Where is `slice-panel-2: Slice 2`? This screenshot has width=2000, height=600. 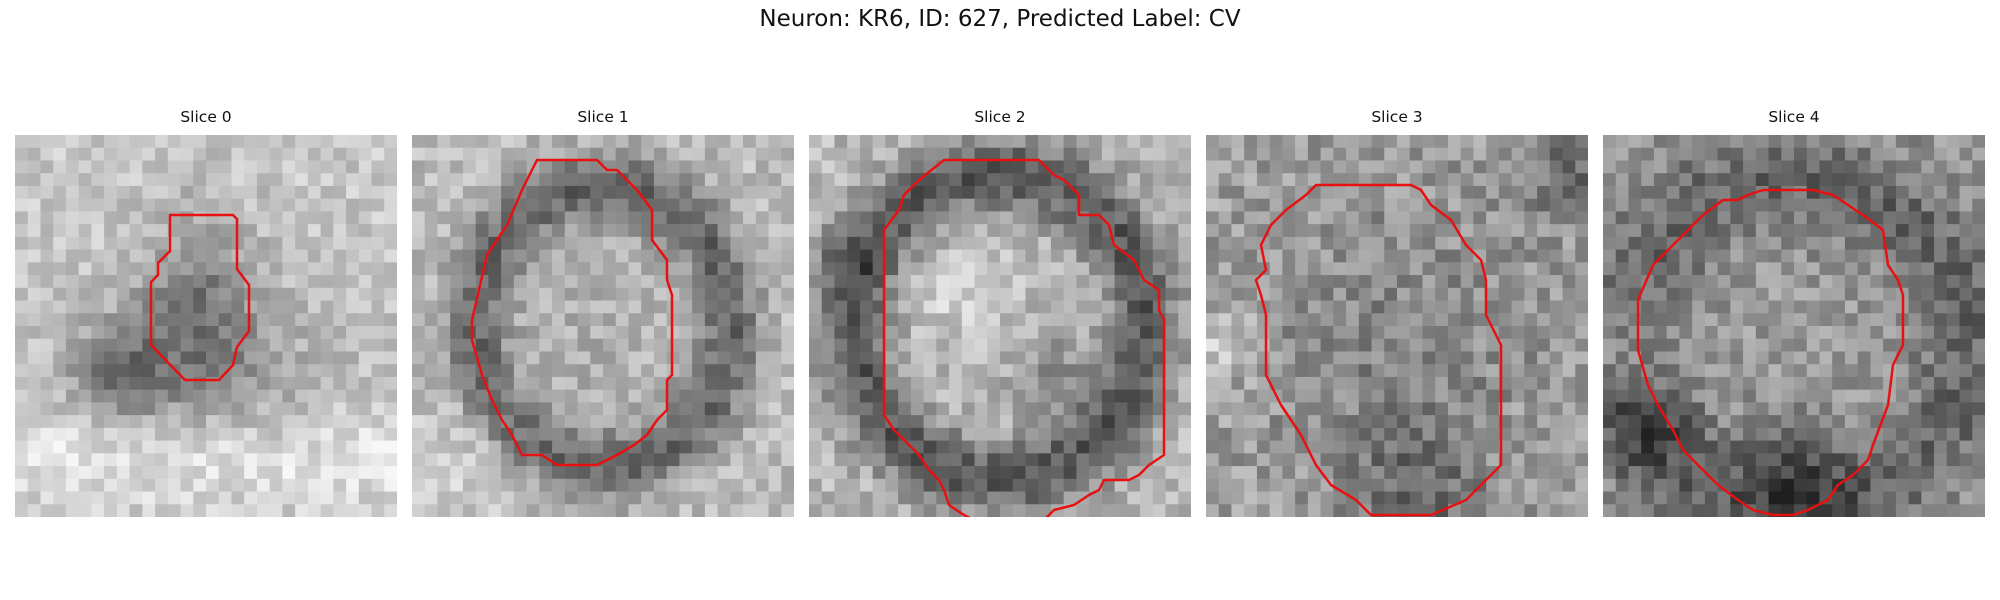
slice-panel-2: Slice 2 is located at coordinates (1000, 318).